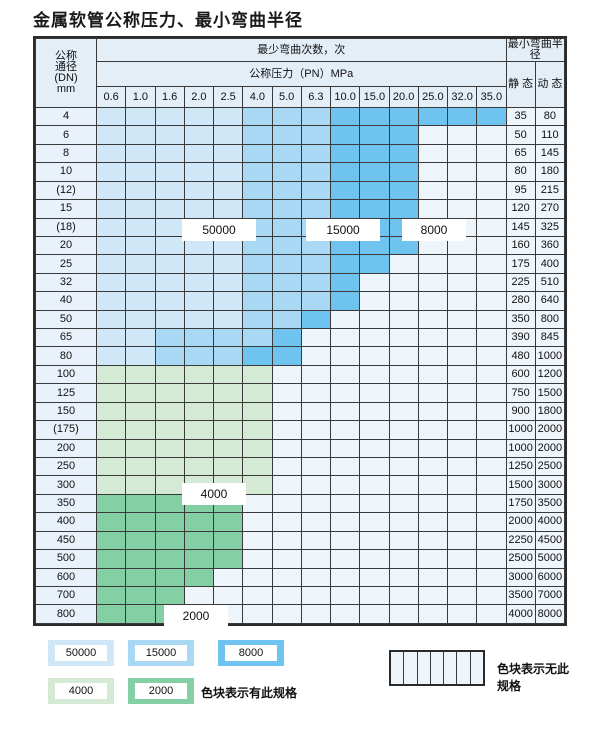 The image size is (600, 743). I want to click on cell-dn-25-pn-35.0, so click(491, 264).